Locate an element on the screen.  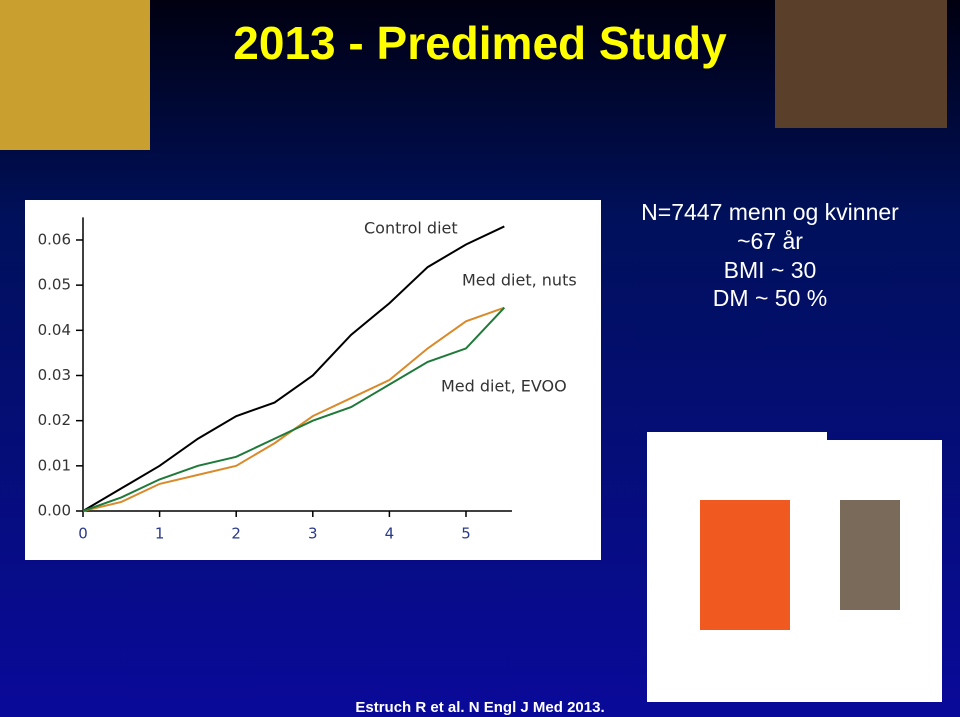
photo-shirt is located at coordinates (745, 565).